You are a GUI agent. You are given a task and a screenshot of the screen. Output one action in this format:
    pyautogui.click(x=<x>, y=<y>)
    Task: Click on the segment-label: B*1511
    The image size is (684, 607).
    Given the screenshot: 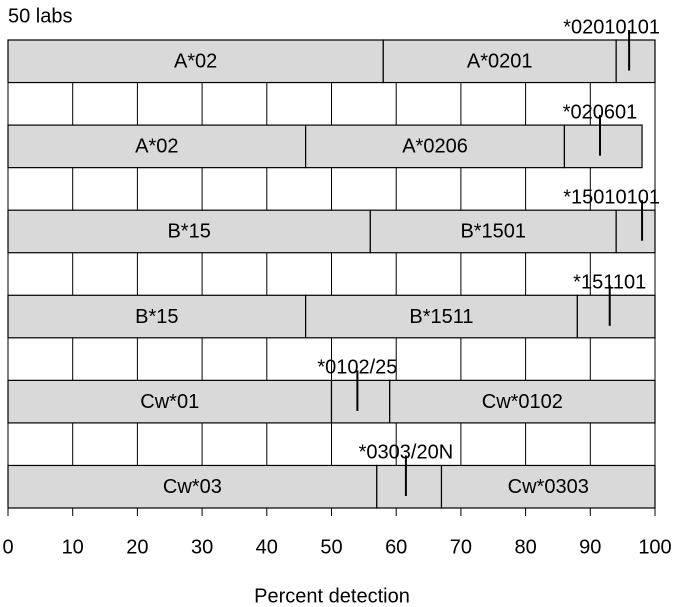 What is the action you would take?
    pyautogui.click(x=441, y=317)
    